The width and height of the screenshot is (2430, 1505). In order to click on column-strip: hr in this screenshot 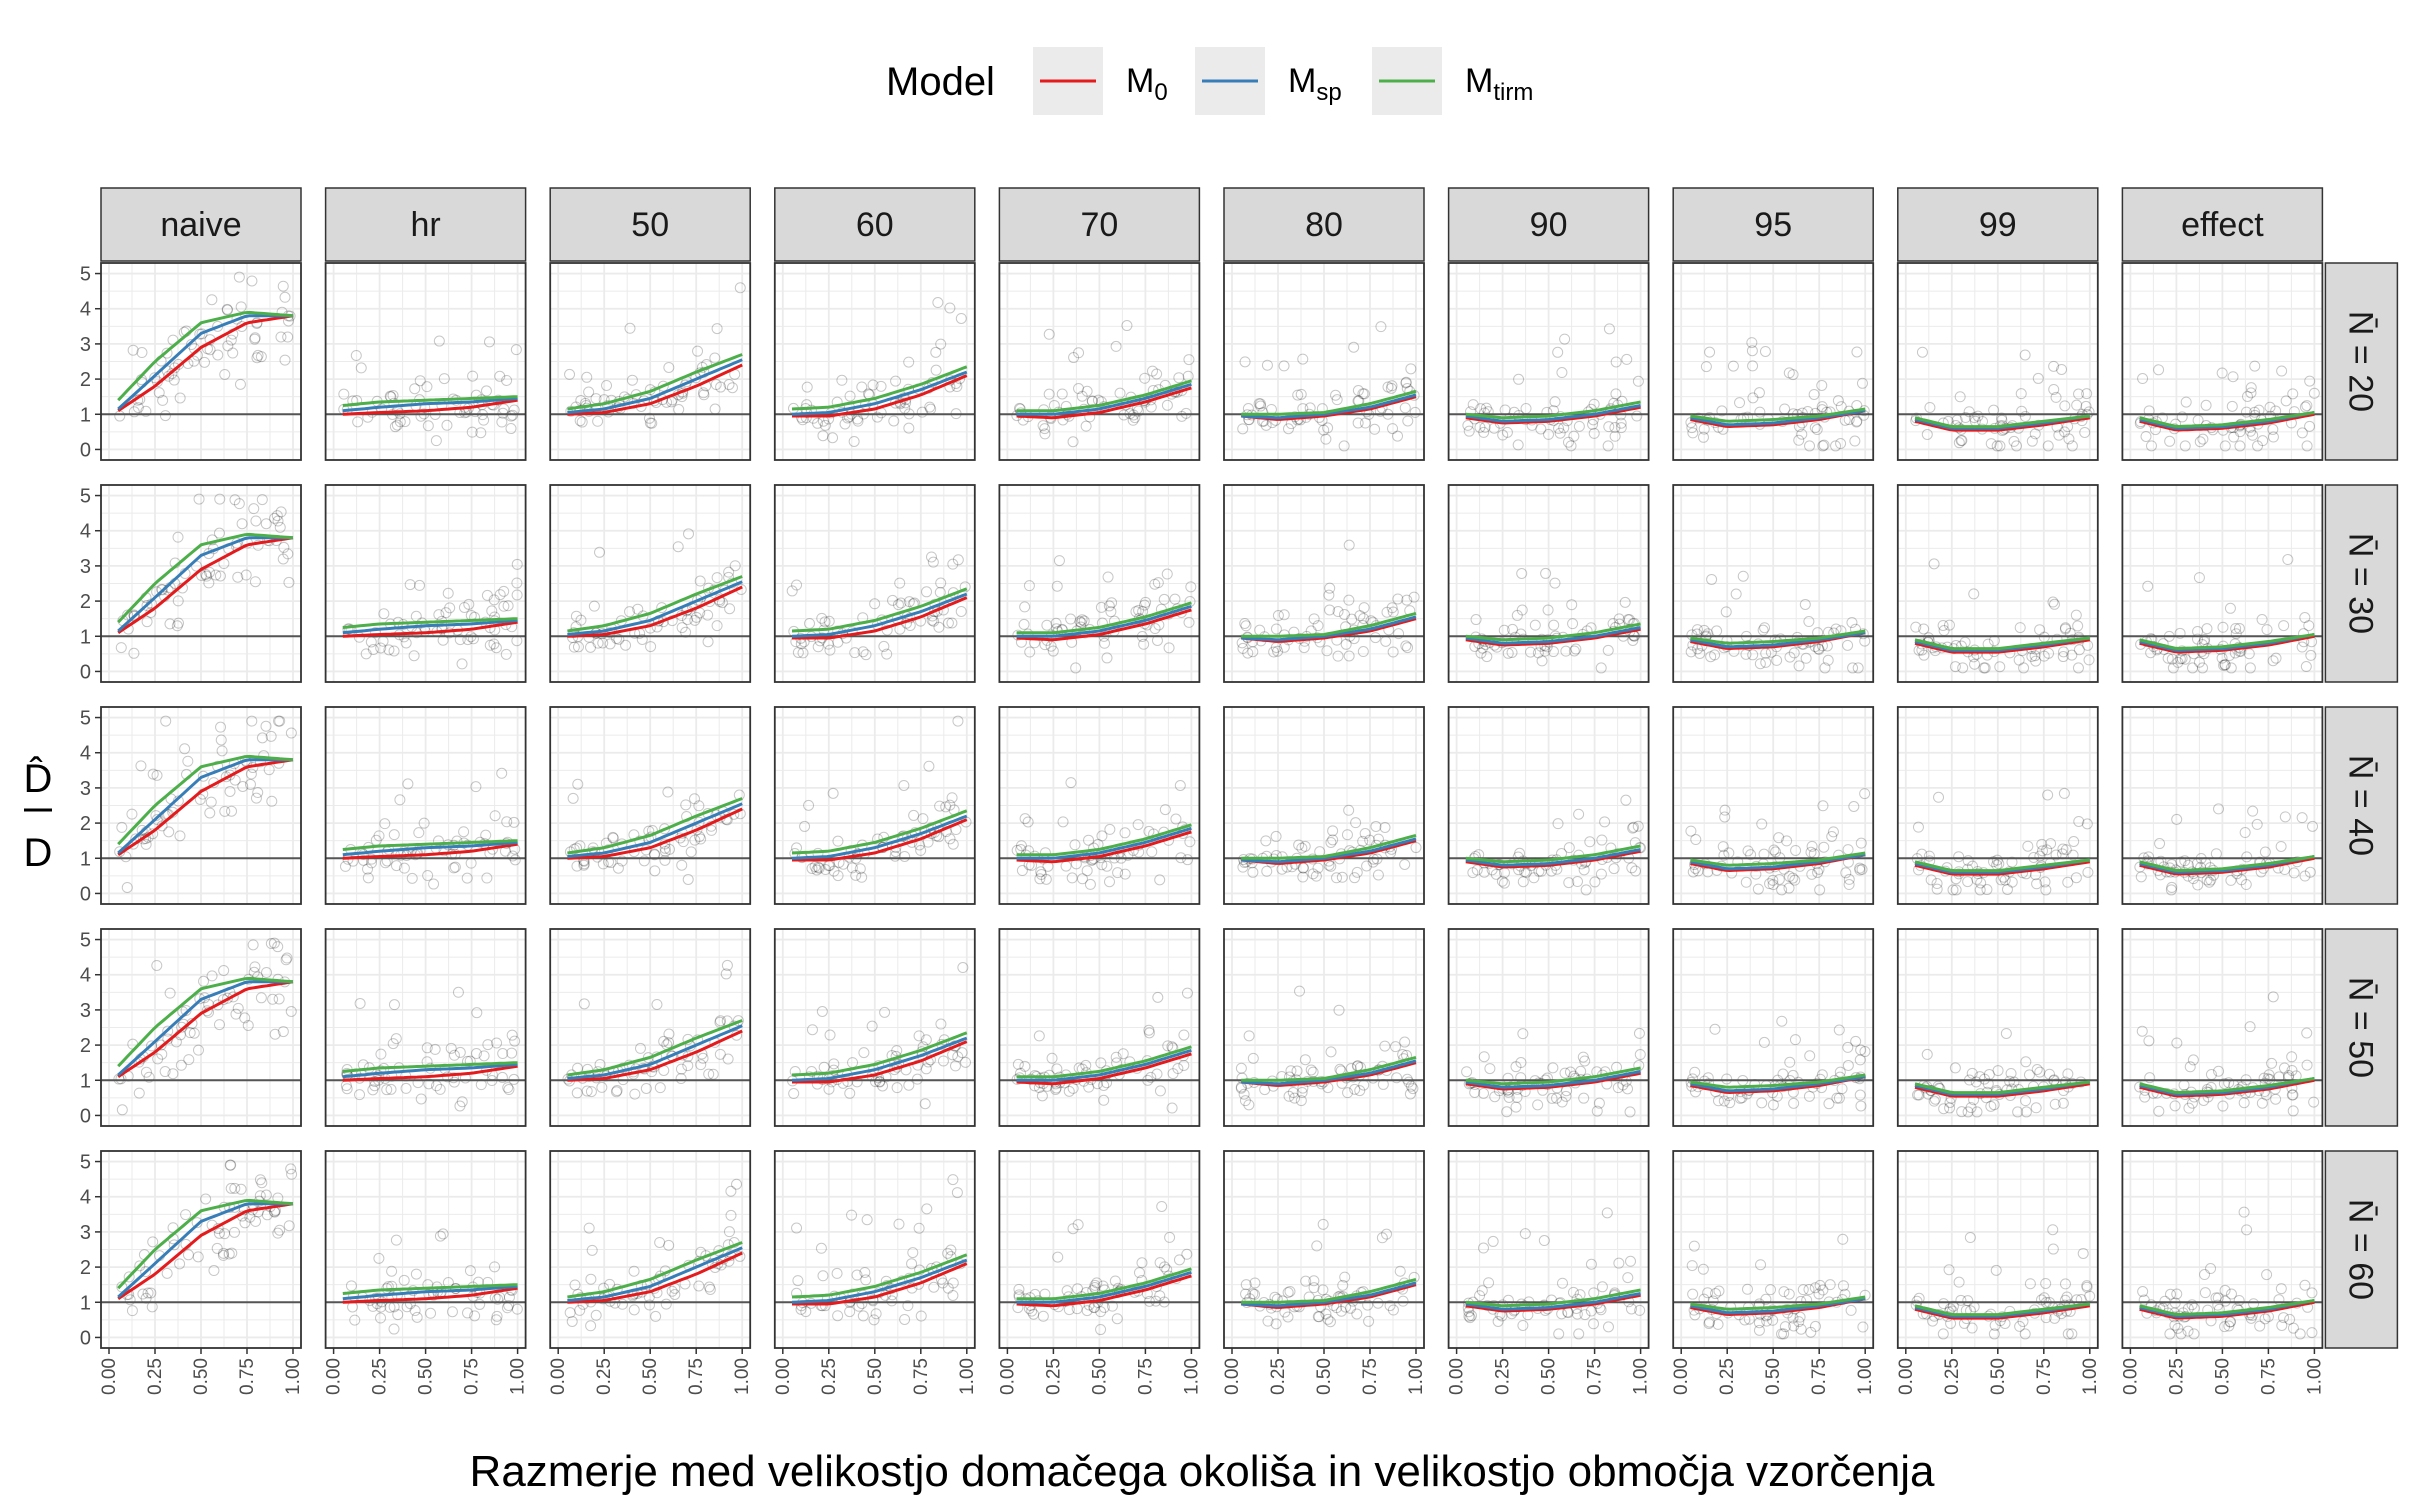, I will do `click(426, 224)`.